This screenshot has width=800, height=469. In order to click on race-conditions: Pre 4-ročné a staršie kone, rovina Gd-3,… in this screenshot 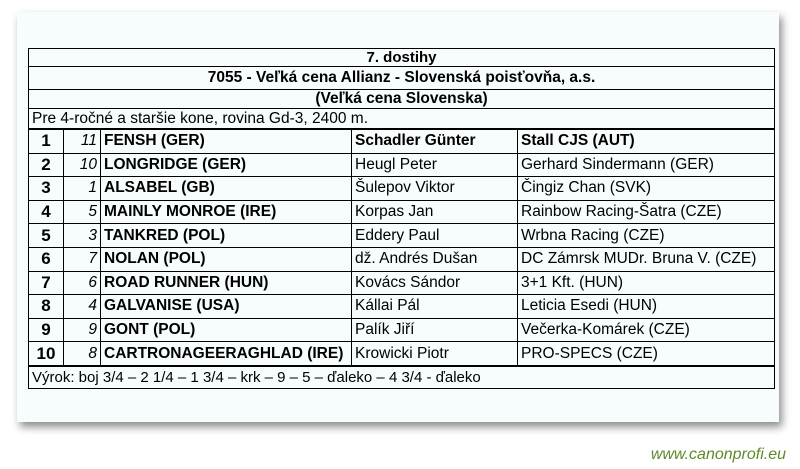, I will do `click(401, 119)`.